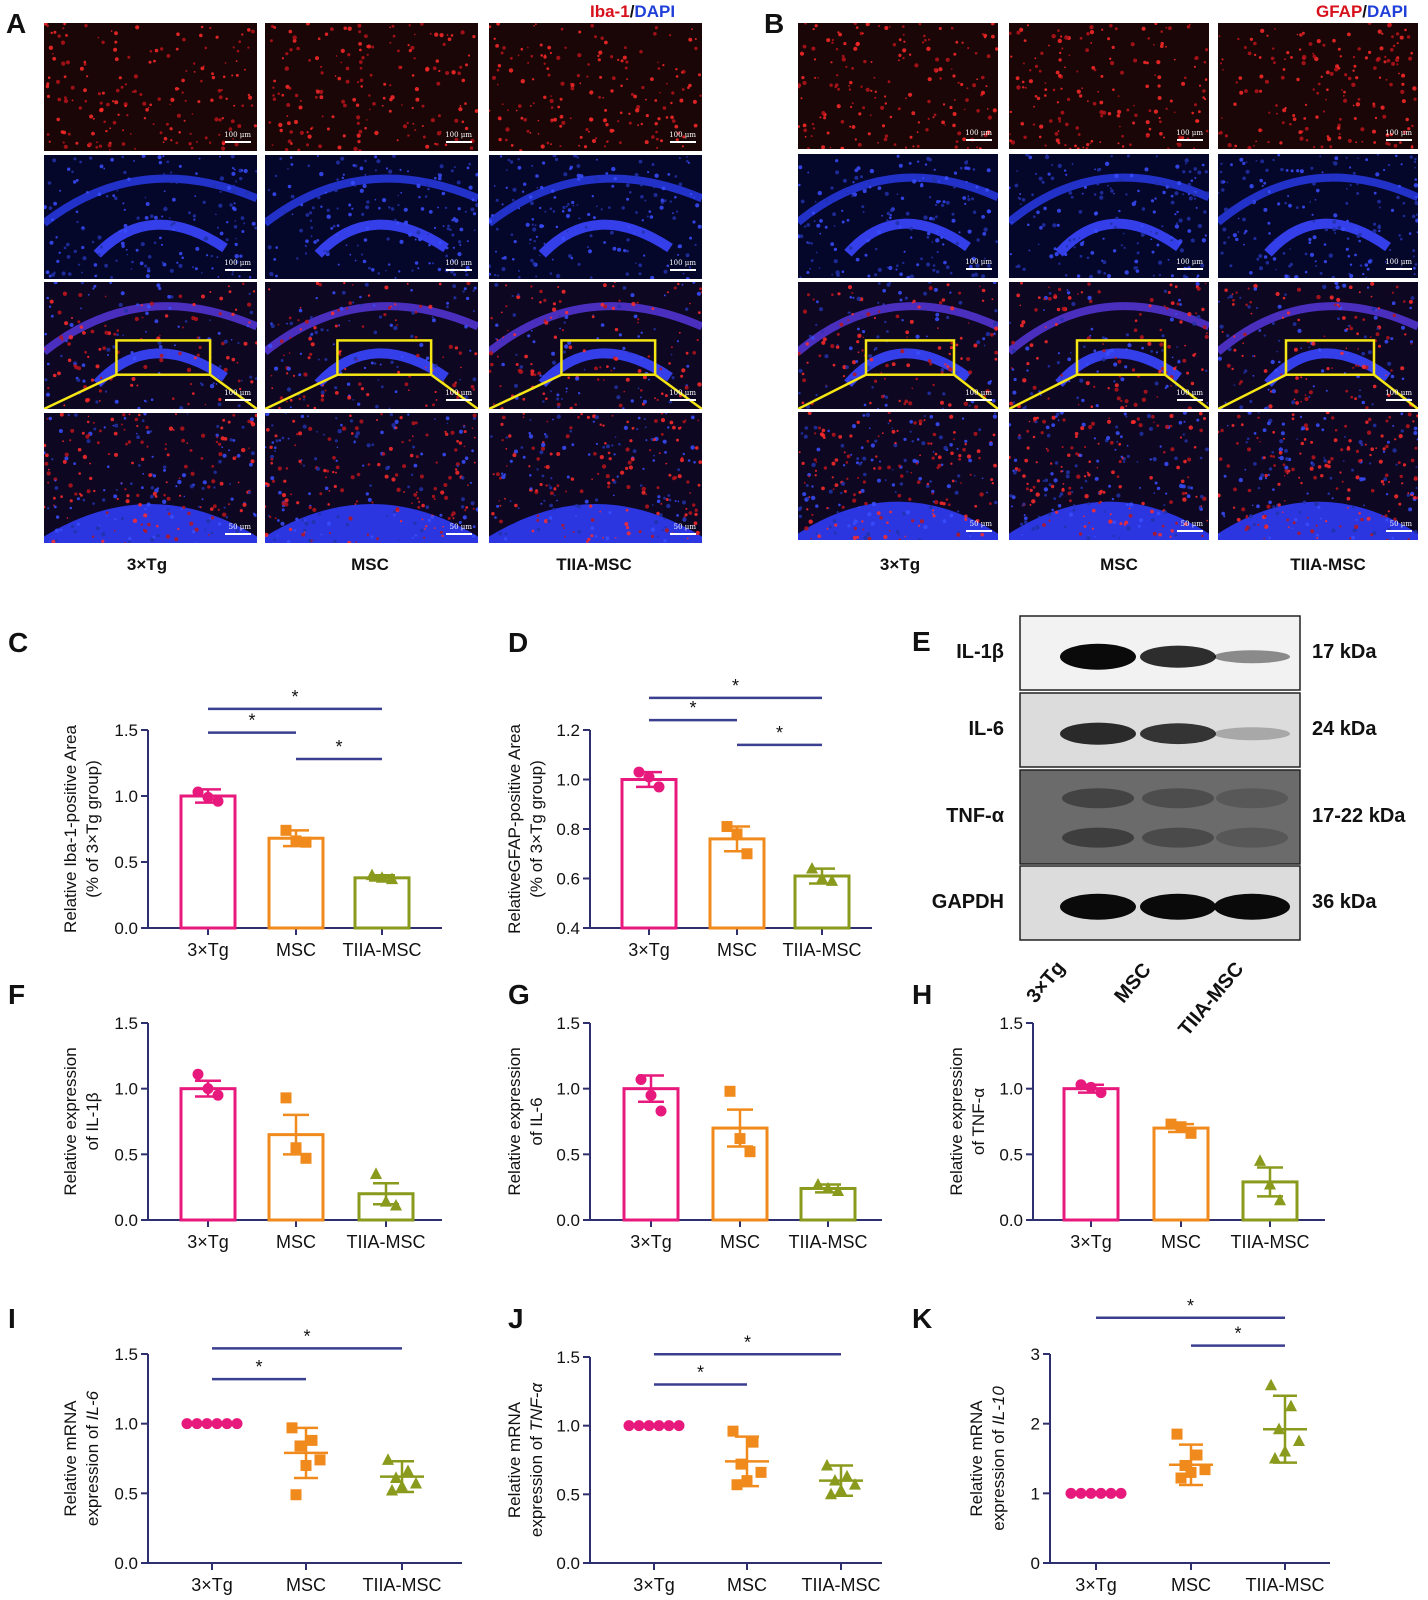  What do you see at coordinates (81, 1121) in the screenshot?
I see `y-axis-label: Relative expression of IL-1β` at bounding box center [81, 1121].